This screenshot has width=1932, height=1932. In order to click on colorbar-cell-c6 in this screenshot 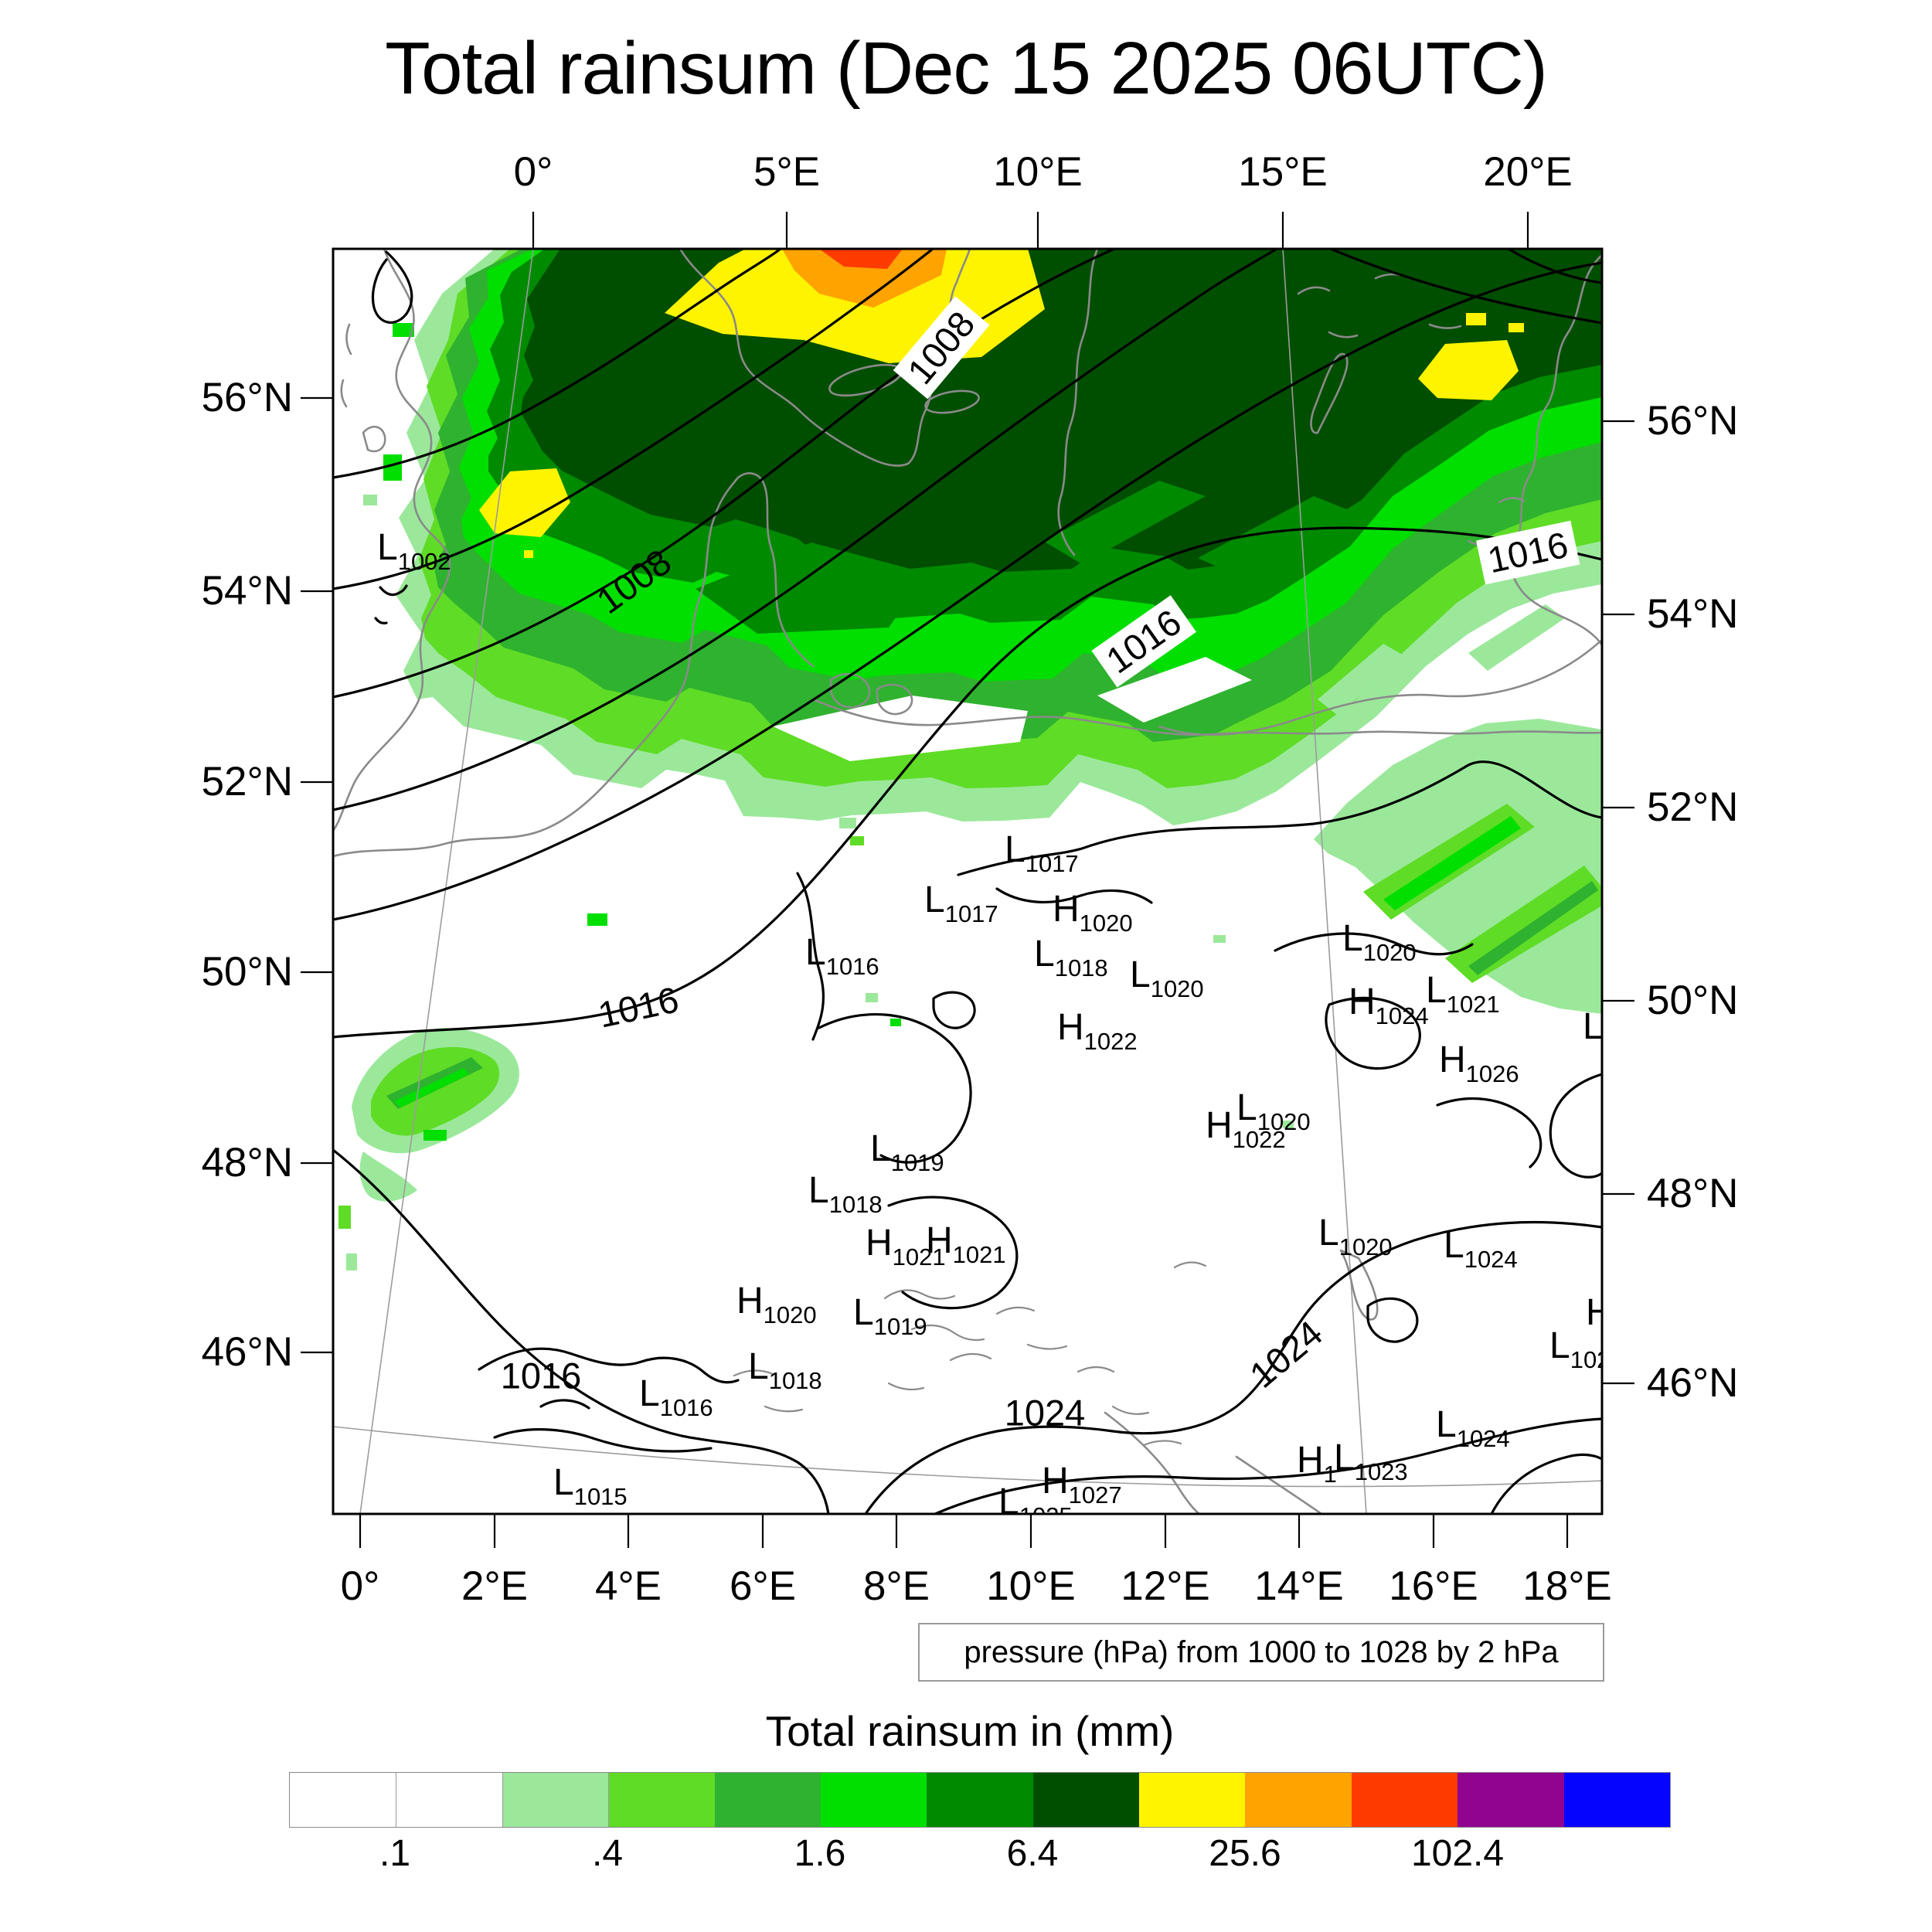, I will do `click(873, 1800)`.